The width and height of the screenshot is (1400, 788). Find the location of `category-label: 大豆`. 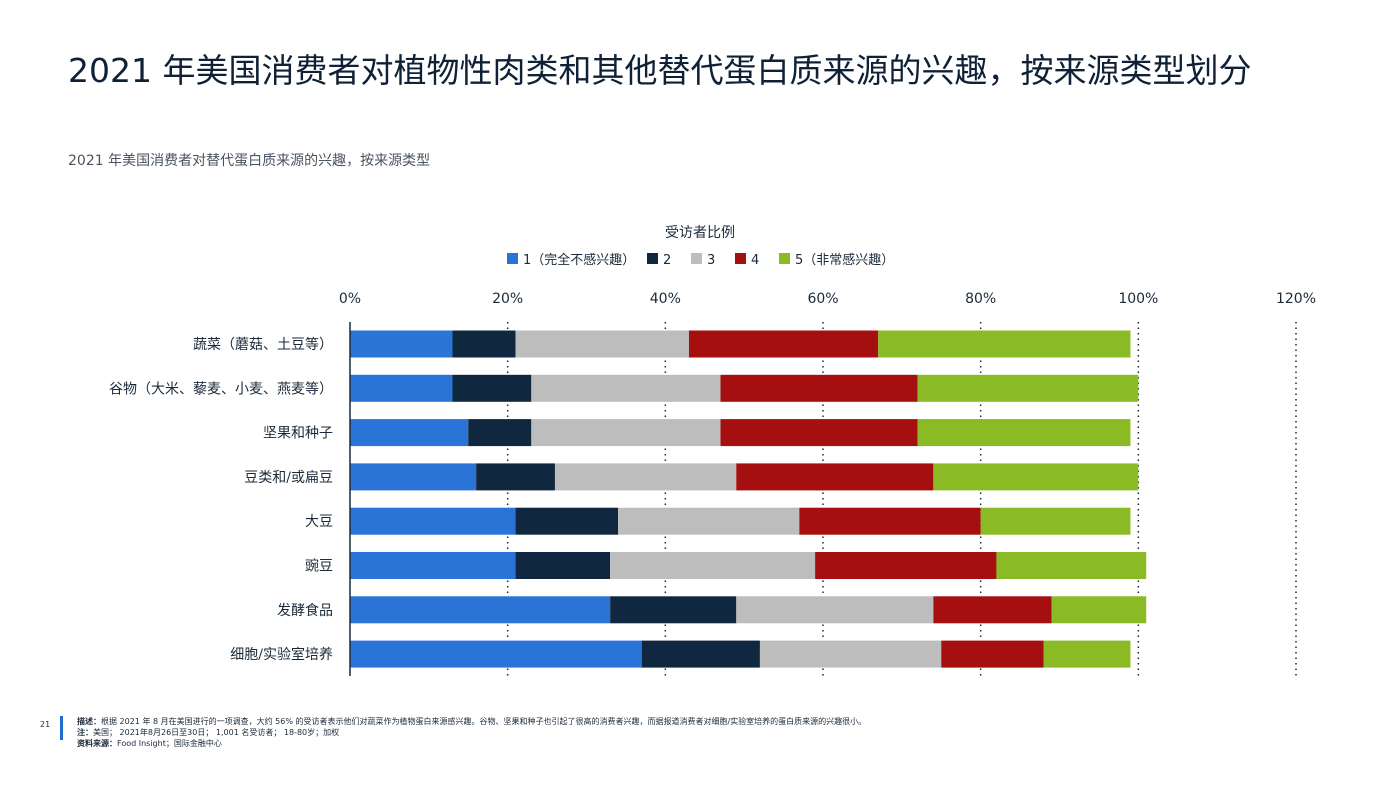

category-label: 大豆 is located at coordinates (319, 522).